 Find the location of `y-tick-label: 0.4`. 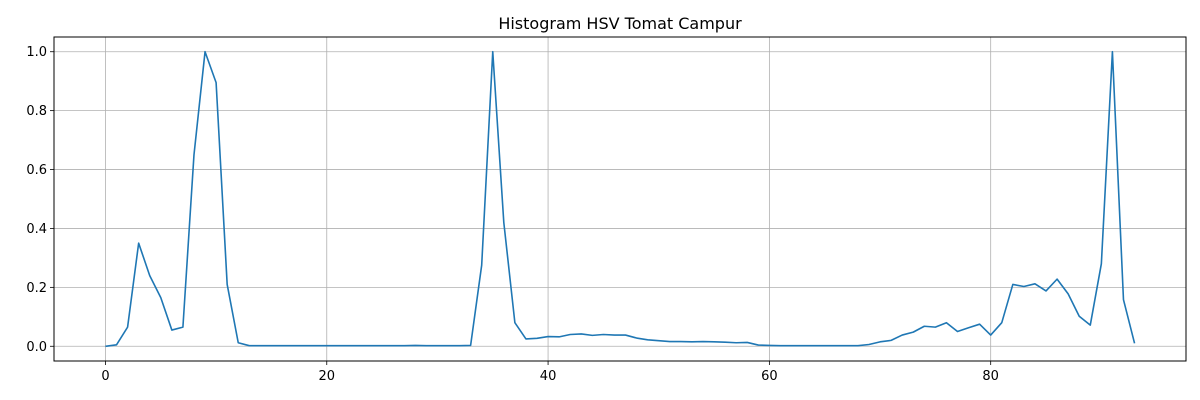

y-tick-label: 0.4 is located at coordinates (36, 229).